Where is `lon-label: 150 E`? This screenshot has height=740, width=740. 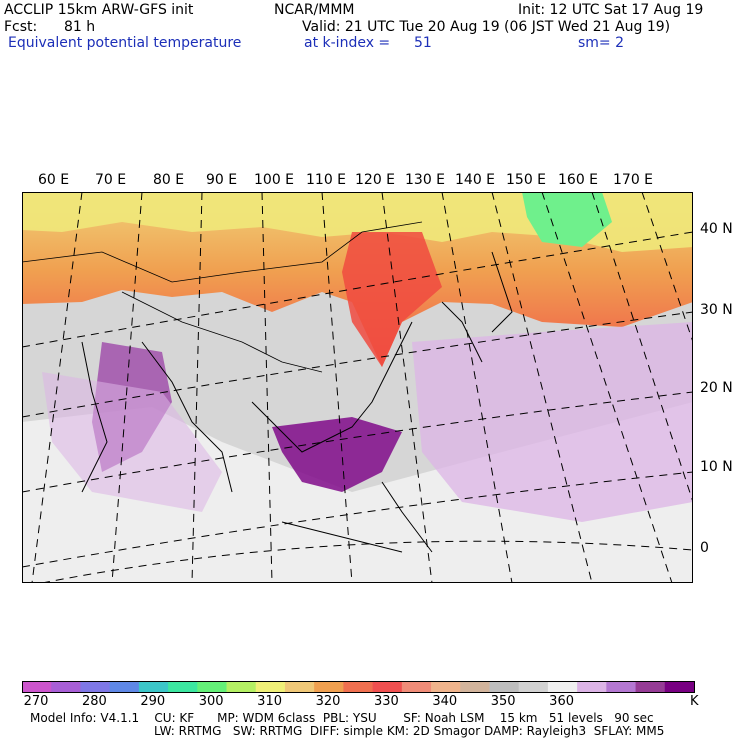 lon-label: 150 E is located at coordinates (526, 180).